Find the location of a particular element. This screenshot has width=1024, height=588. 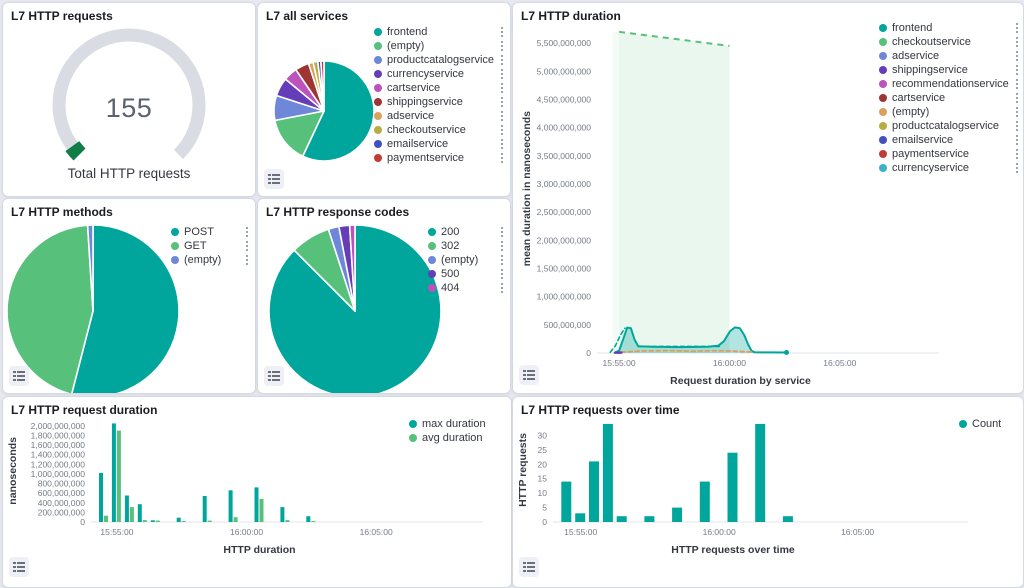

legend-item: recommendationservice is located at coordinates (949, 84).